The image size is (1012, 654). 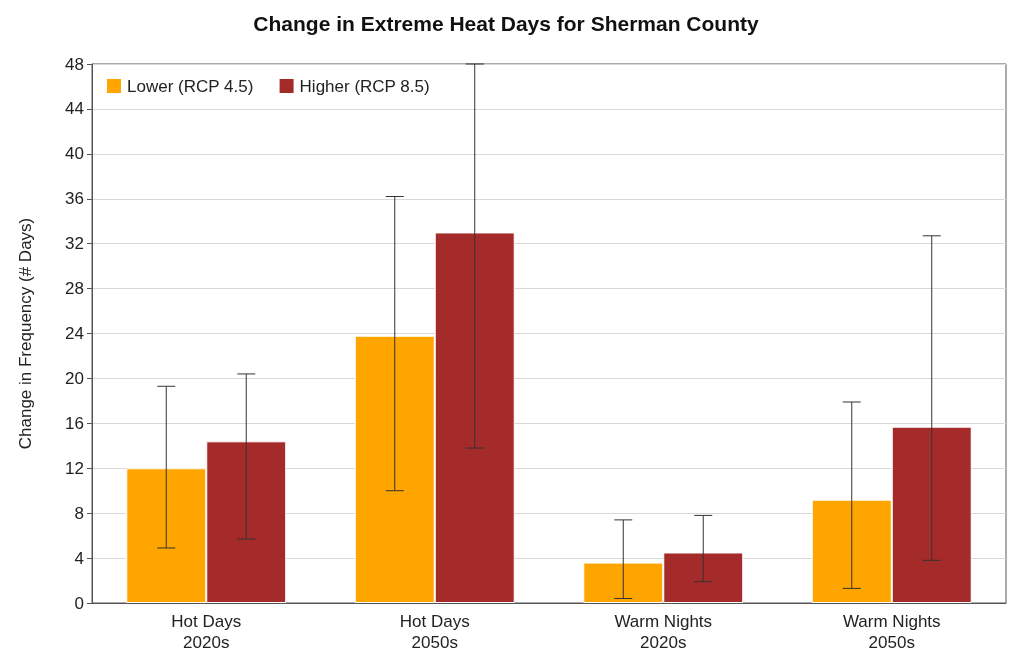 What do you see at coordinates (74, 244) in the screenshot?
I see `y-tick-label: 32` at bounding box center [74, 244].